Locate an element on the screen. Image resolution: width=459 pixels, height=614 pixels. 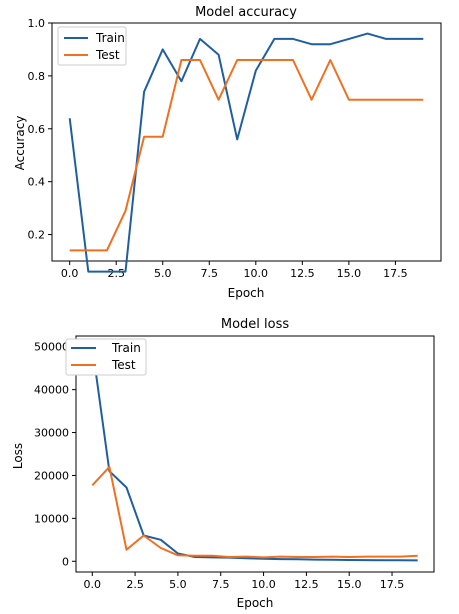
loss-legend: Train Test is located at coordinates (106, 357).